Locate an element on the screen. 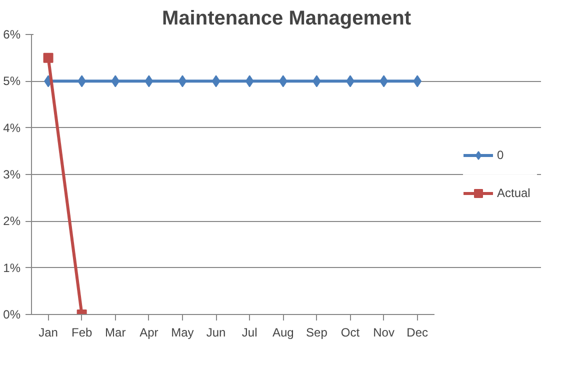 Image resolution: width=577 pixels, height=389 pixels. x-tick-label: May is located at coordinates (182, 333).